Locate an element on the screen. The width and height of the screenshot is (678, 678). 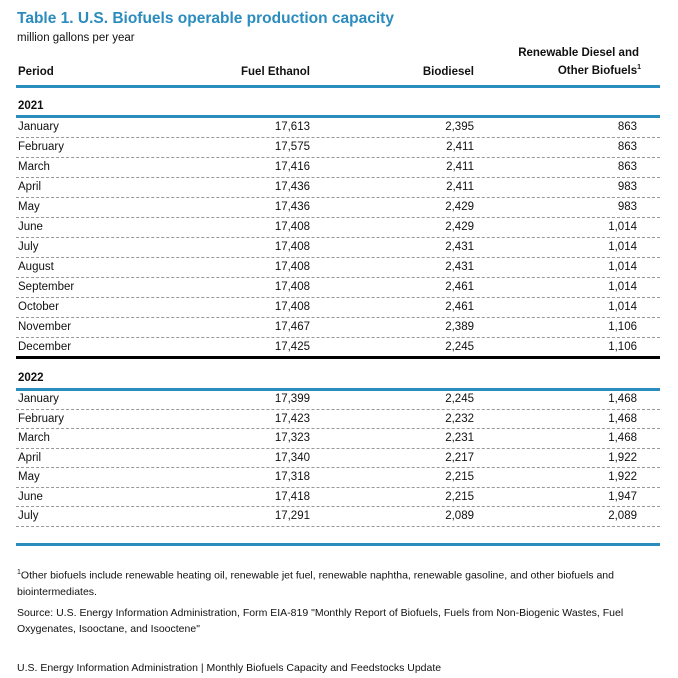
cell-ethanol: 17,416 is located at coordinates (292, 167).